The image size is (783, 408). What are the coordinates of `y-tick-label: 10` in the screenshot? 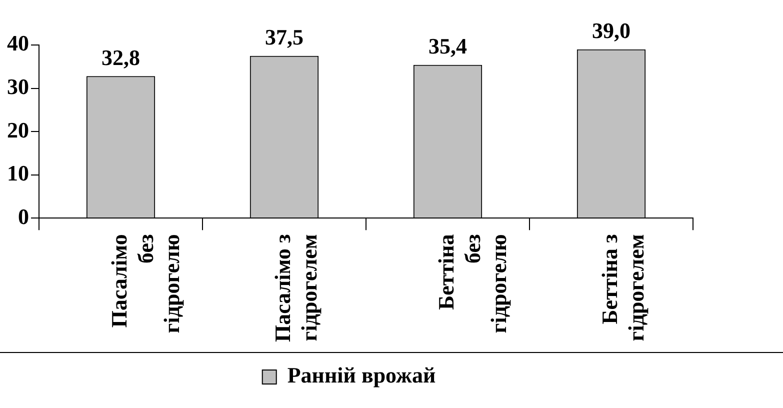 It's located at (18, 173).